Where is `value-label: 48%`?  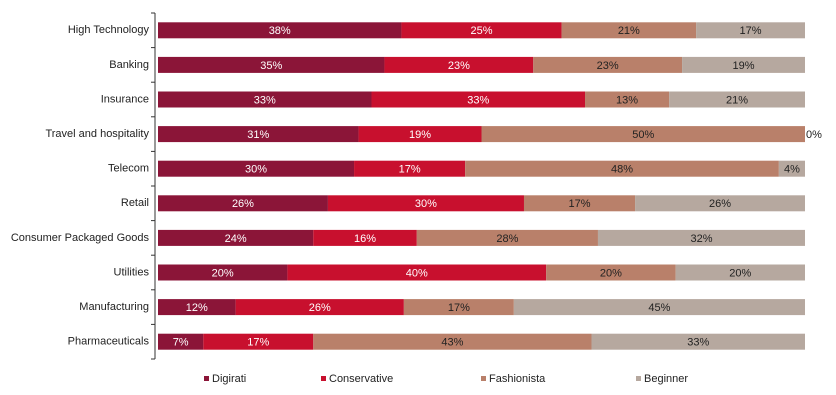 value-label: 48% is located at coordinates (622, 170).